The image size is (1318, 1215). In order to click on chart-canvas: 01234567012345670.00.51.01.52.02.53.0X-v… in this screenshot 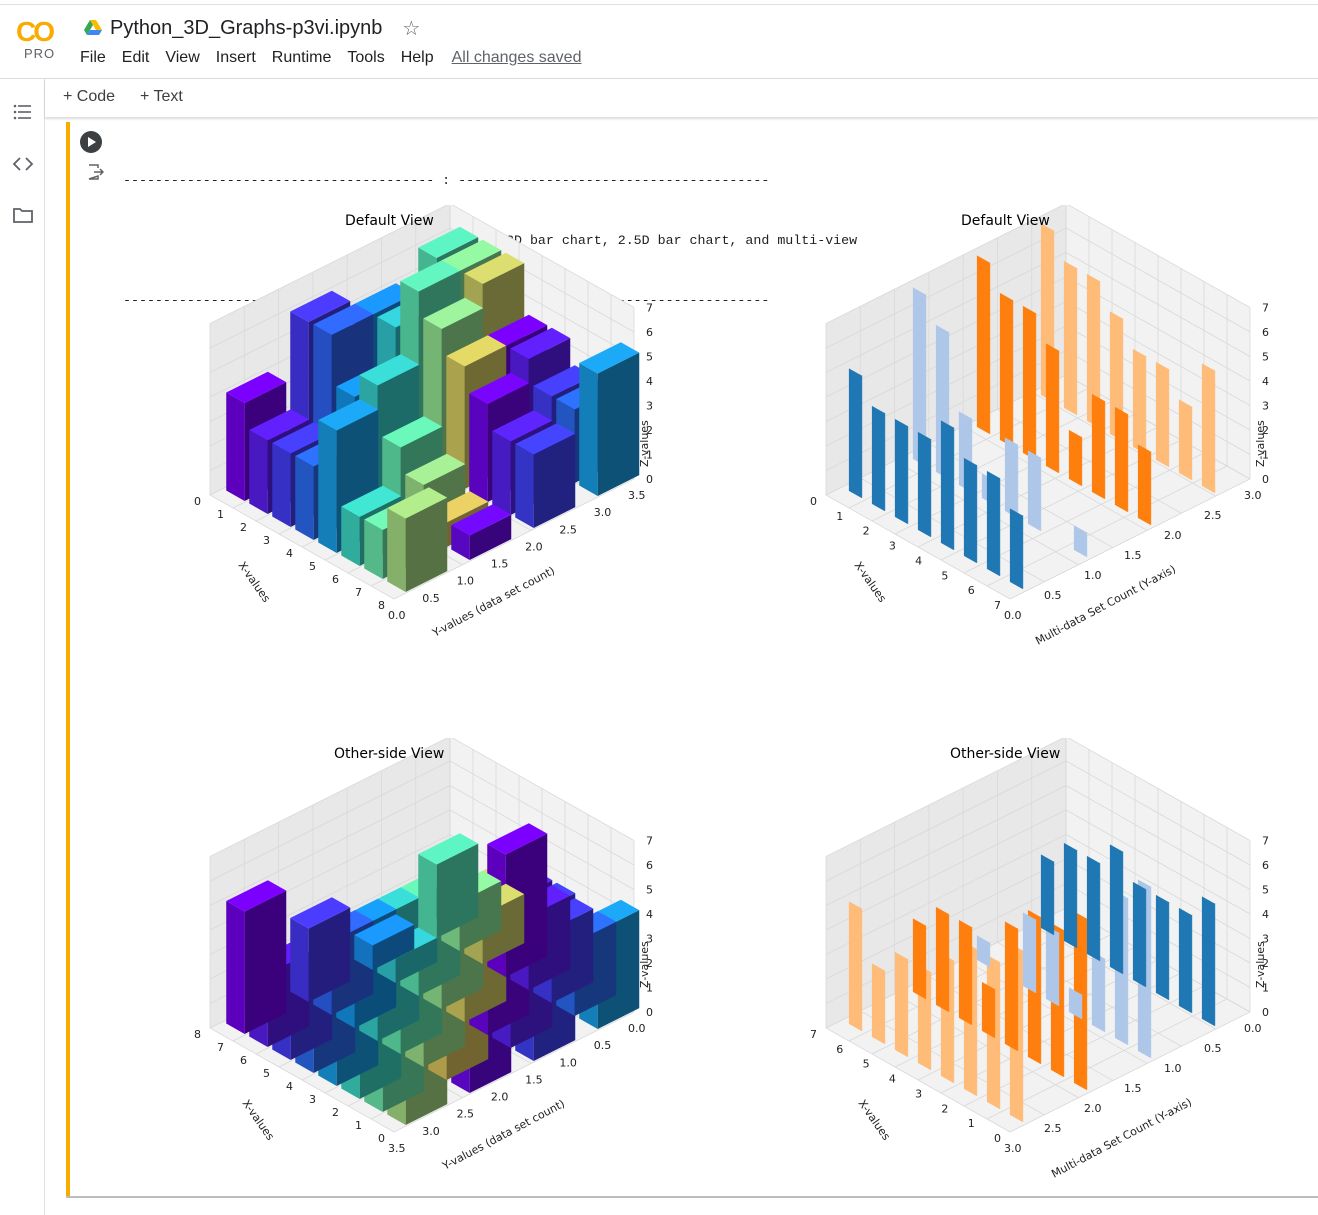, I will do `click(1039, 425)`.